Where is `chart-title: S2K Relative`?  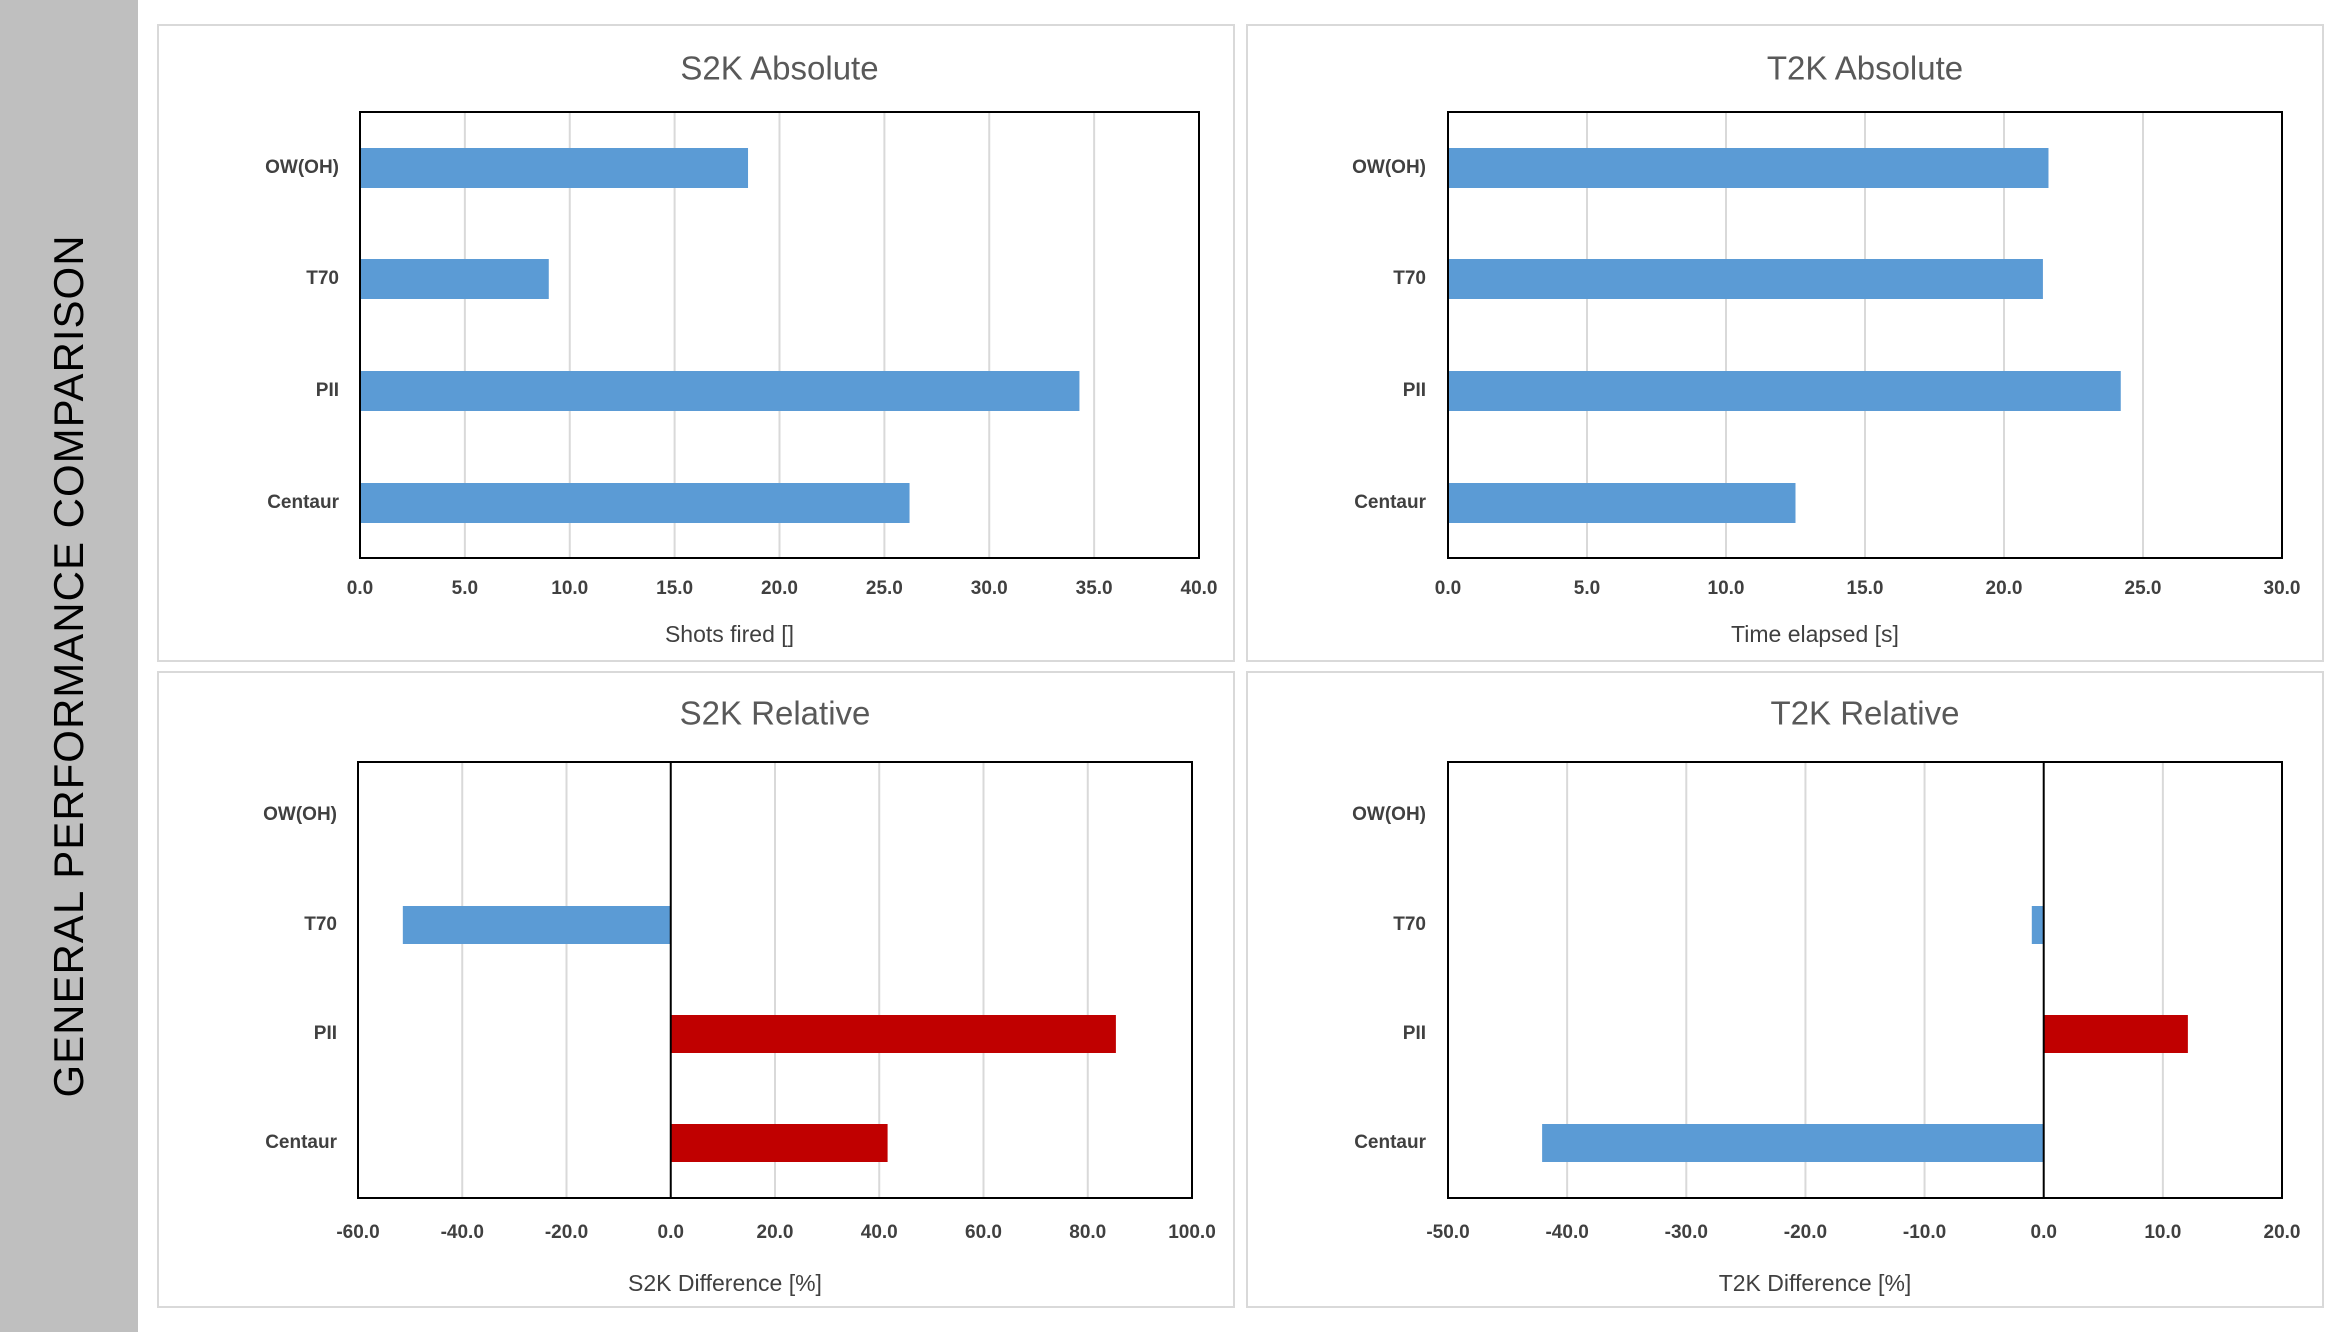 chart-title: S2K Relative is located at coordinates (775, 713).